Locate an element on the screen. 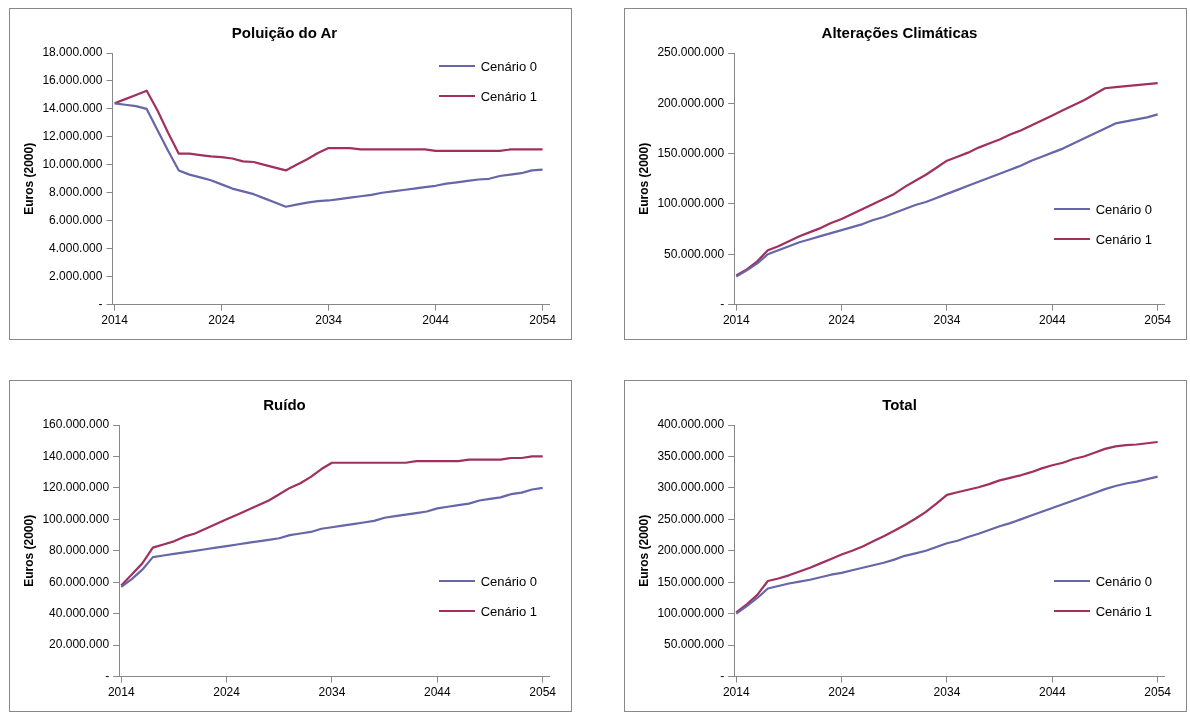  y-tick-label: 12.000.000 is located at coordinates (72, 136).